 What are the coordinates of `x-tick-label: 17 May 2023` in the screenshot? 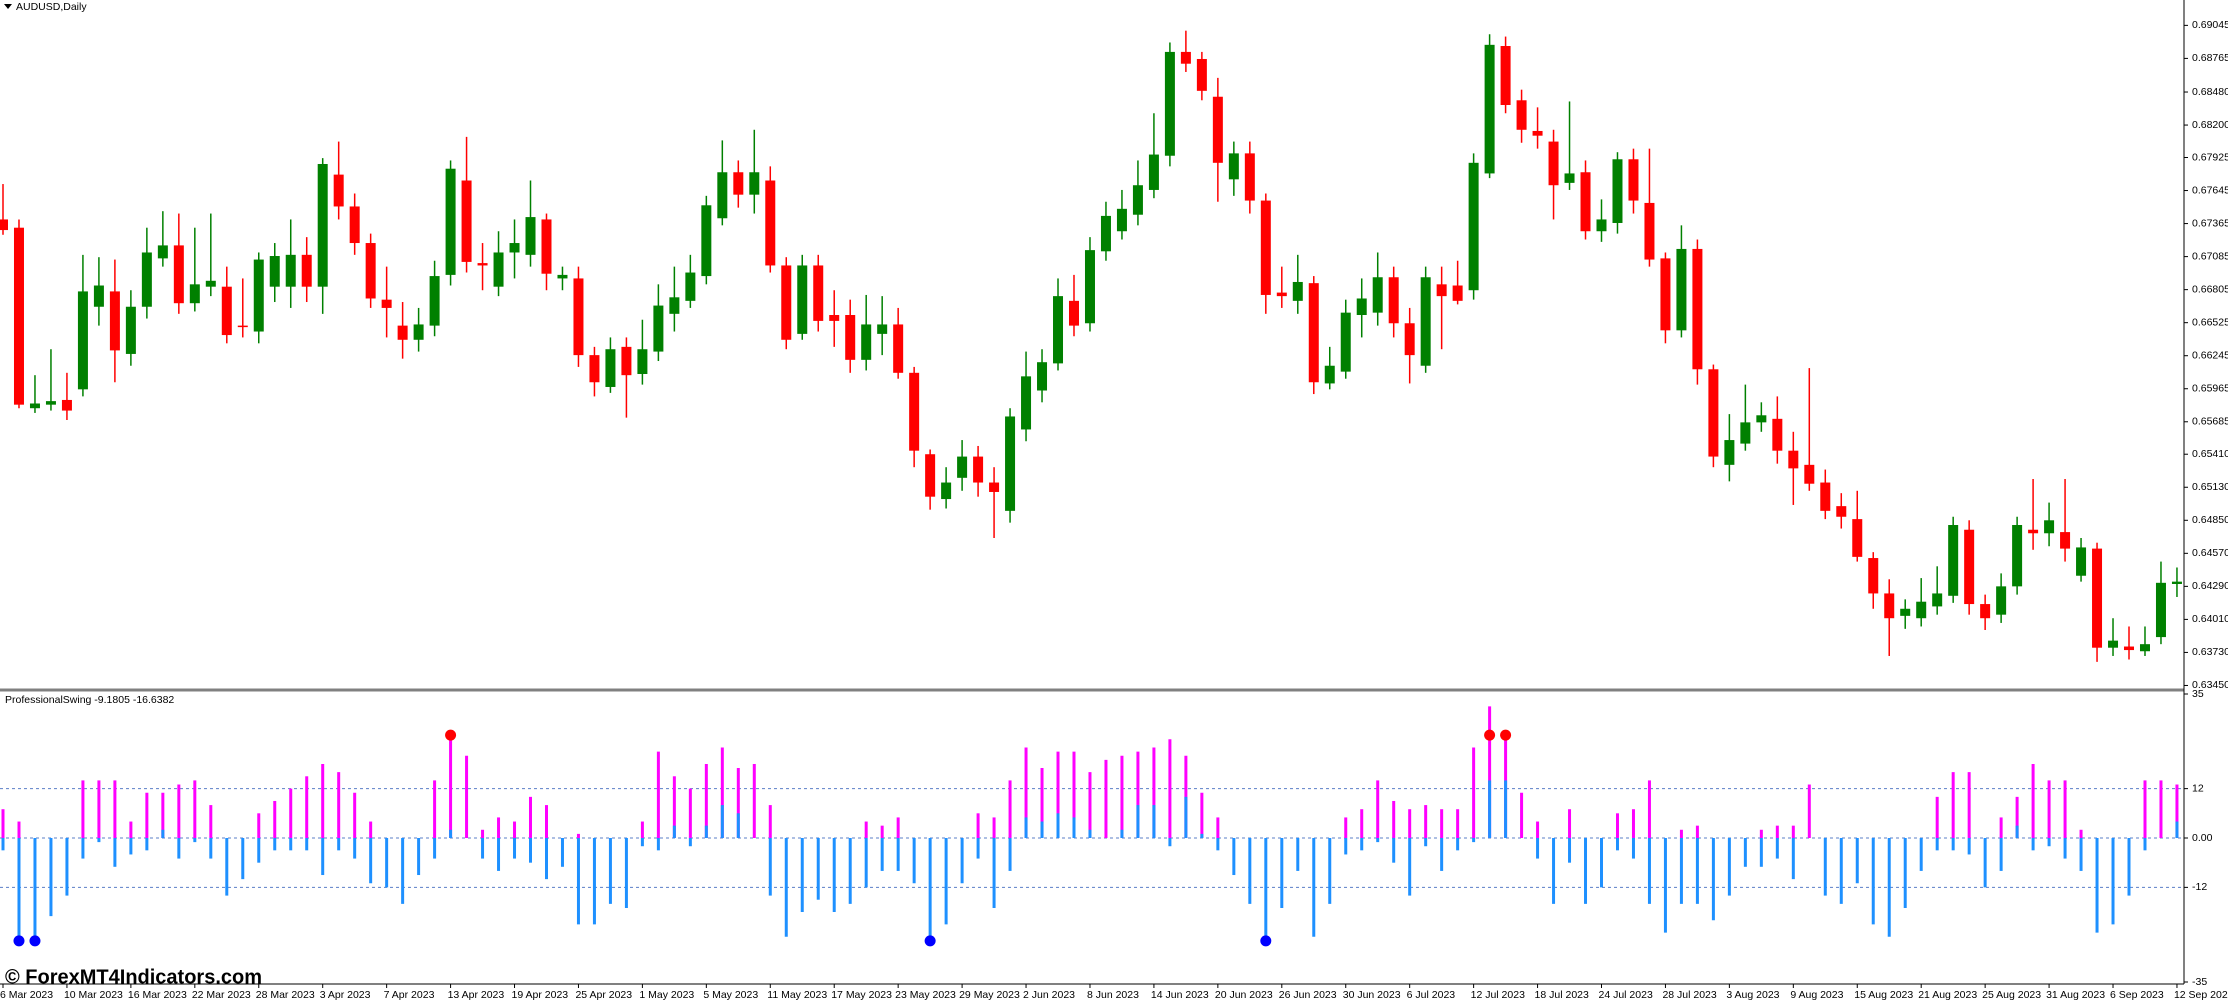 It's located at (861, 995).